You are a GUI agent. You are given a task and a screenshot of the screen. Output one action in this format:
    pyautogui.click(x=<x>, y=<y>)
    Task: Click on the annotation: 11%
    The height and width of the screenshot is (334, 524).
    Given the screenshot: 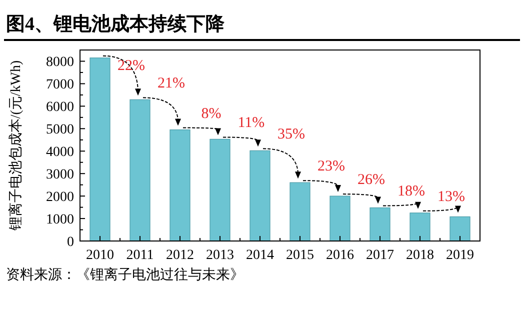 What is the action you would take?
    pyautogui.click(x=251, y=123)
    